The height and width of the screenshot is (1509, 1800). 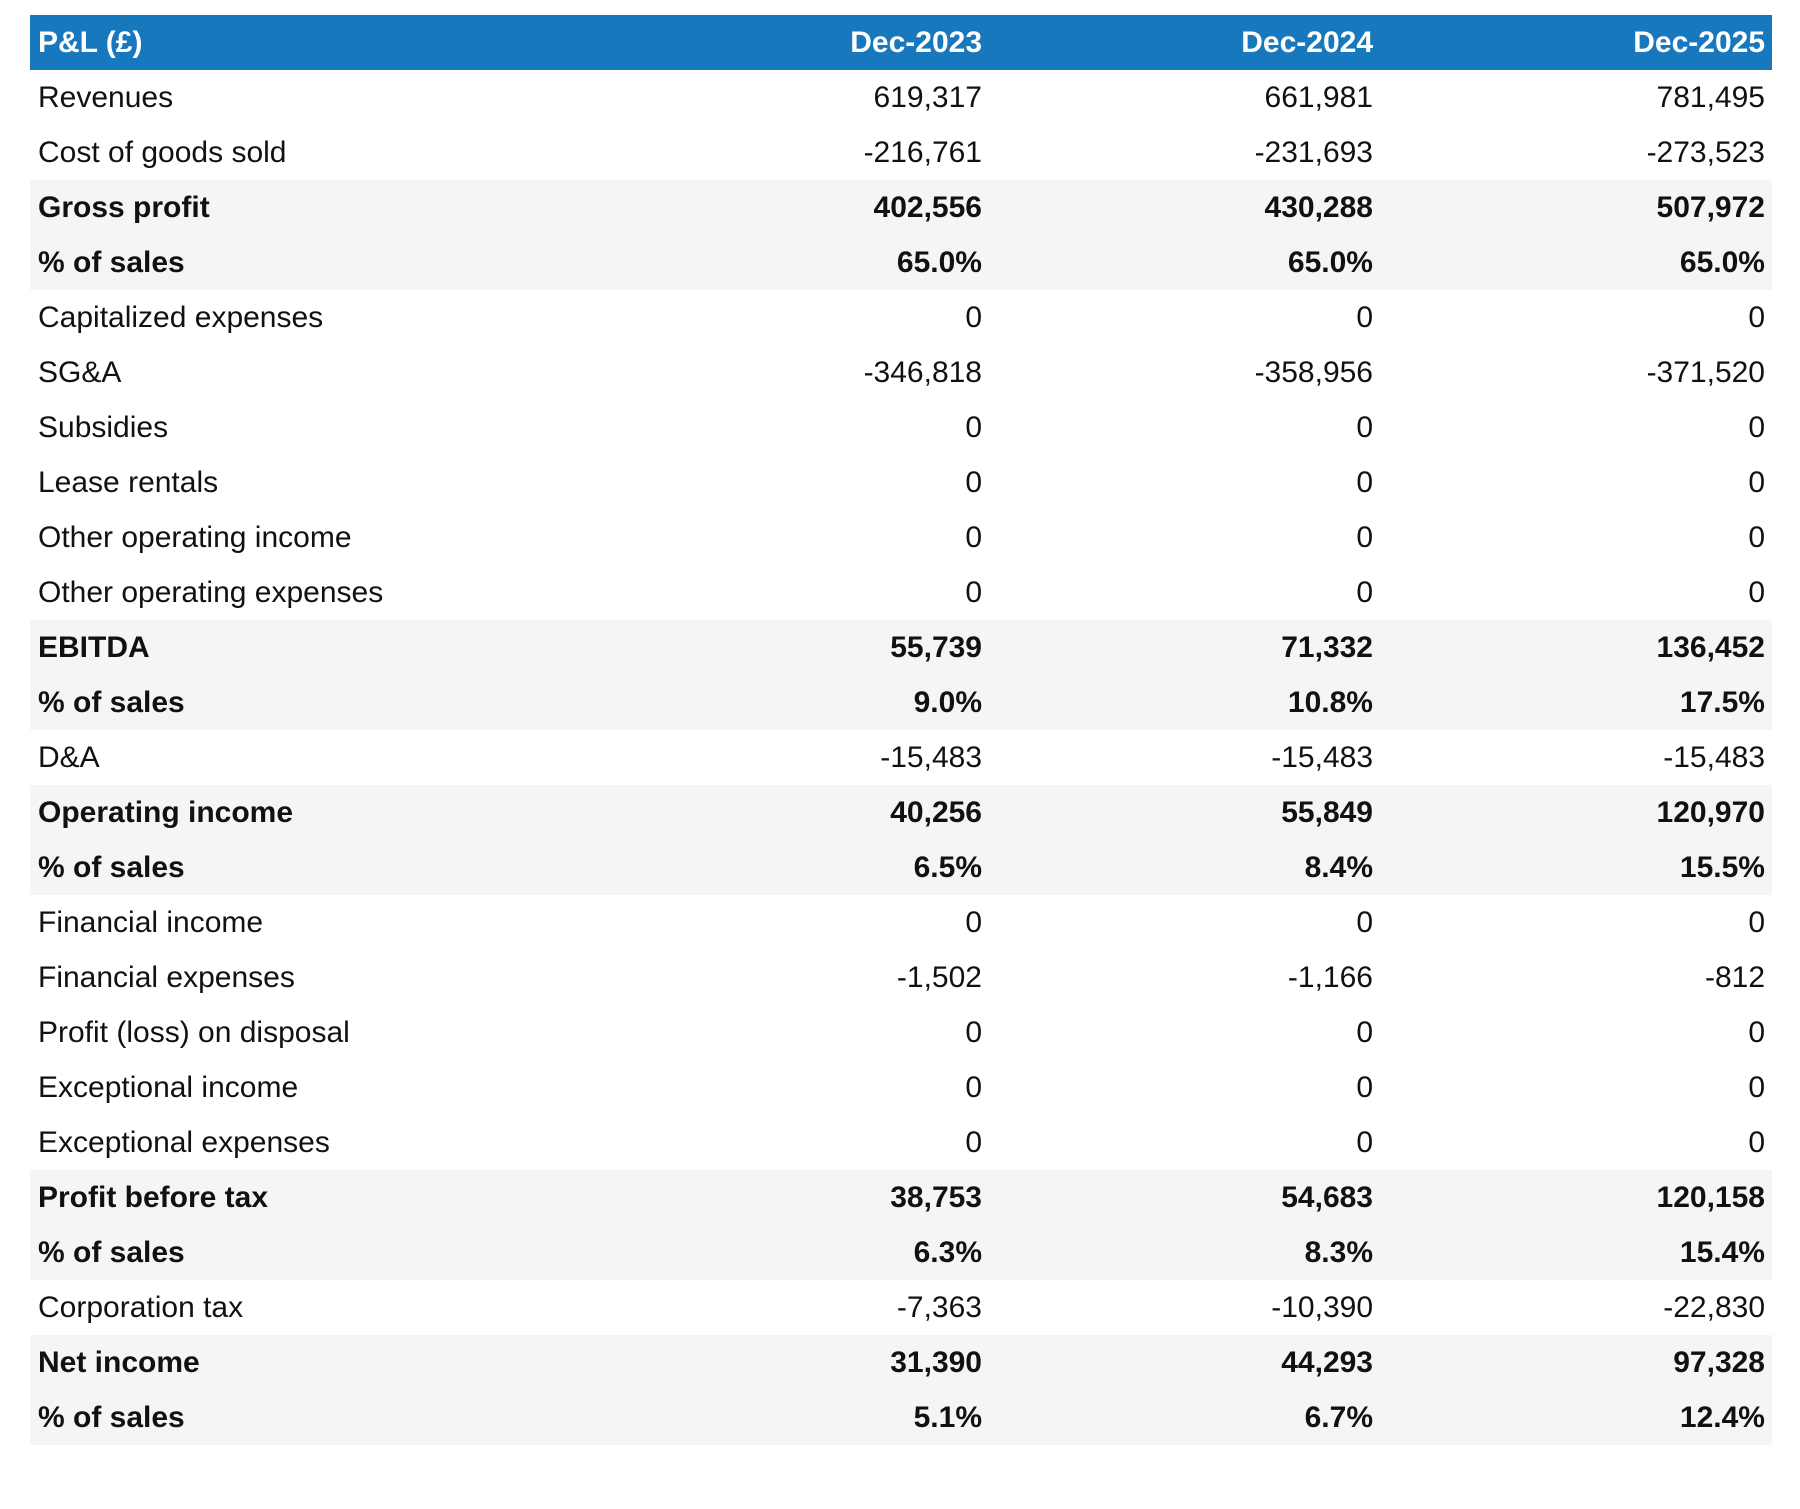 What do you see at coordinates (166, 977) in the screenshot?
I see `row-label: Financial expenses` at bounding box center [166, 977].